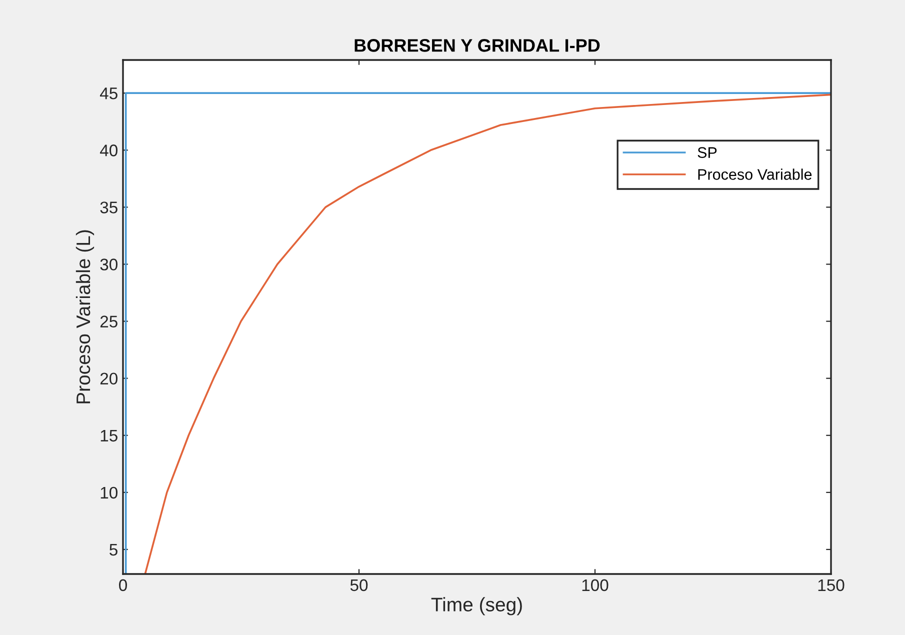 The image size is (905, 635). What do you see at coordinates (85, 317) in the screenshot?
I see `y-axis-title: Proceso Variable (L)` at bounding box center [85, 317].